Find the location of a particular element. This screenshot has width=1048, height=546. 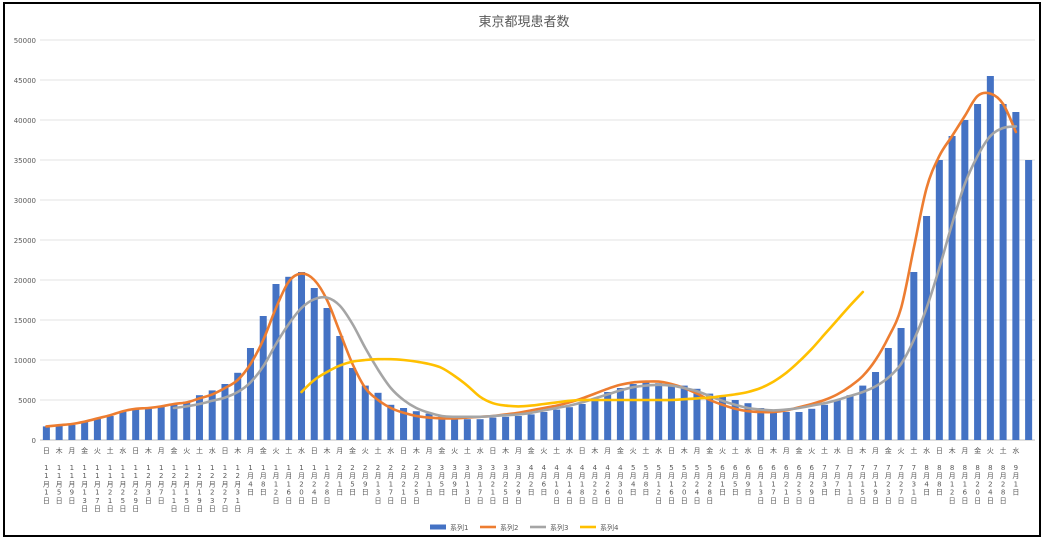

x-date-char: 9 is located at coordinates (875, 493).